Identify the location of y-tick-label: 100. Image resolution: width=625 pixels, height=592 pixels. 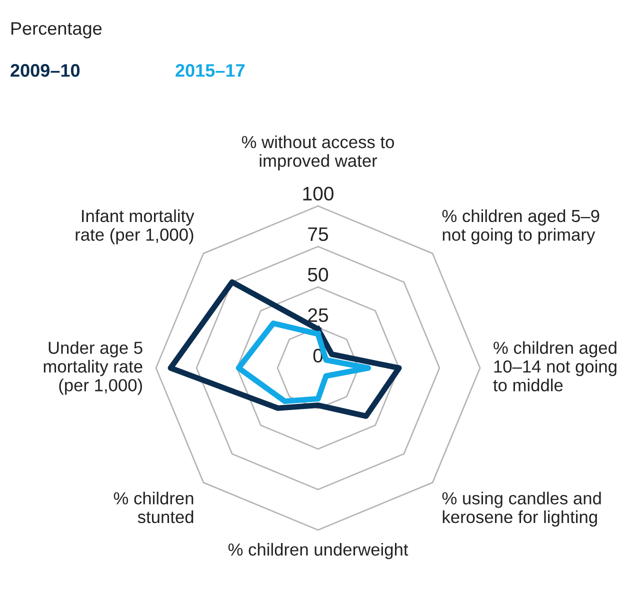
(318, 193).